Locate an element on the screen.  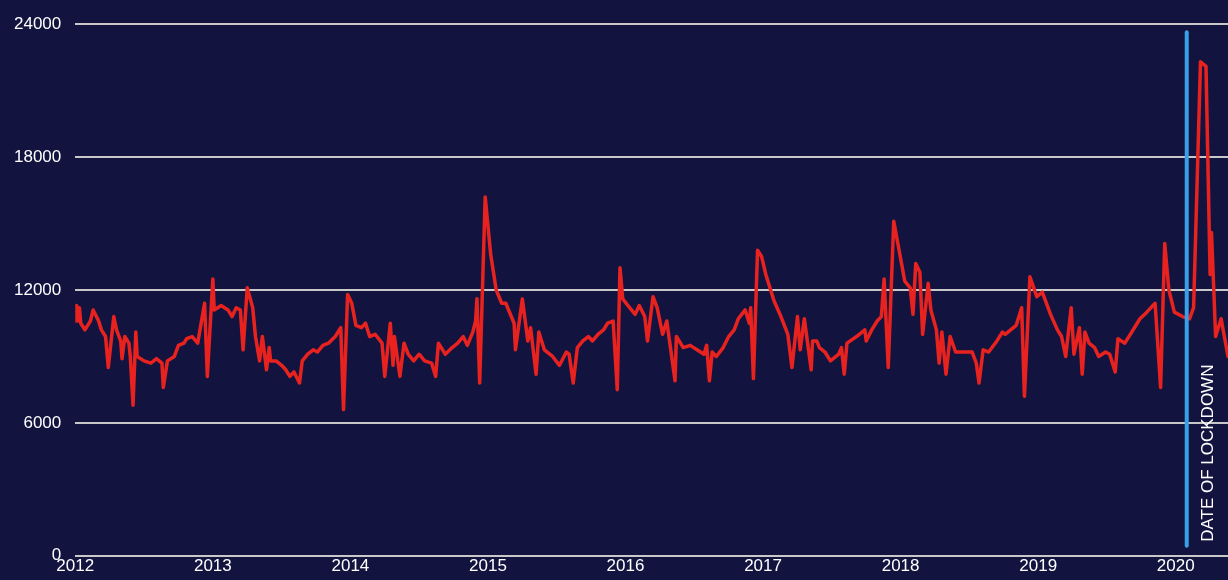
x-tick-label: 2014 is located at coordinates (350, 565).